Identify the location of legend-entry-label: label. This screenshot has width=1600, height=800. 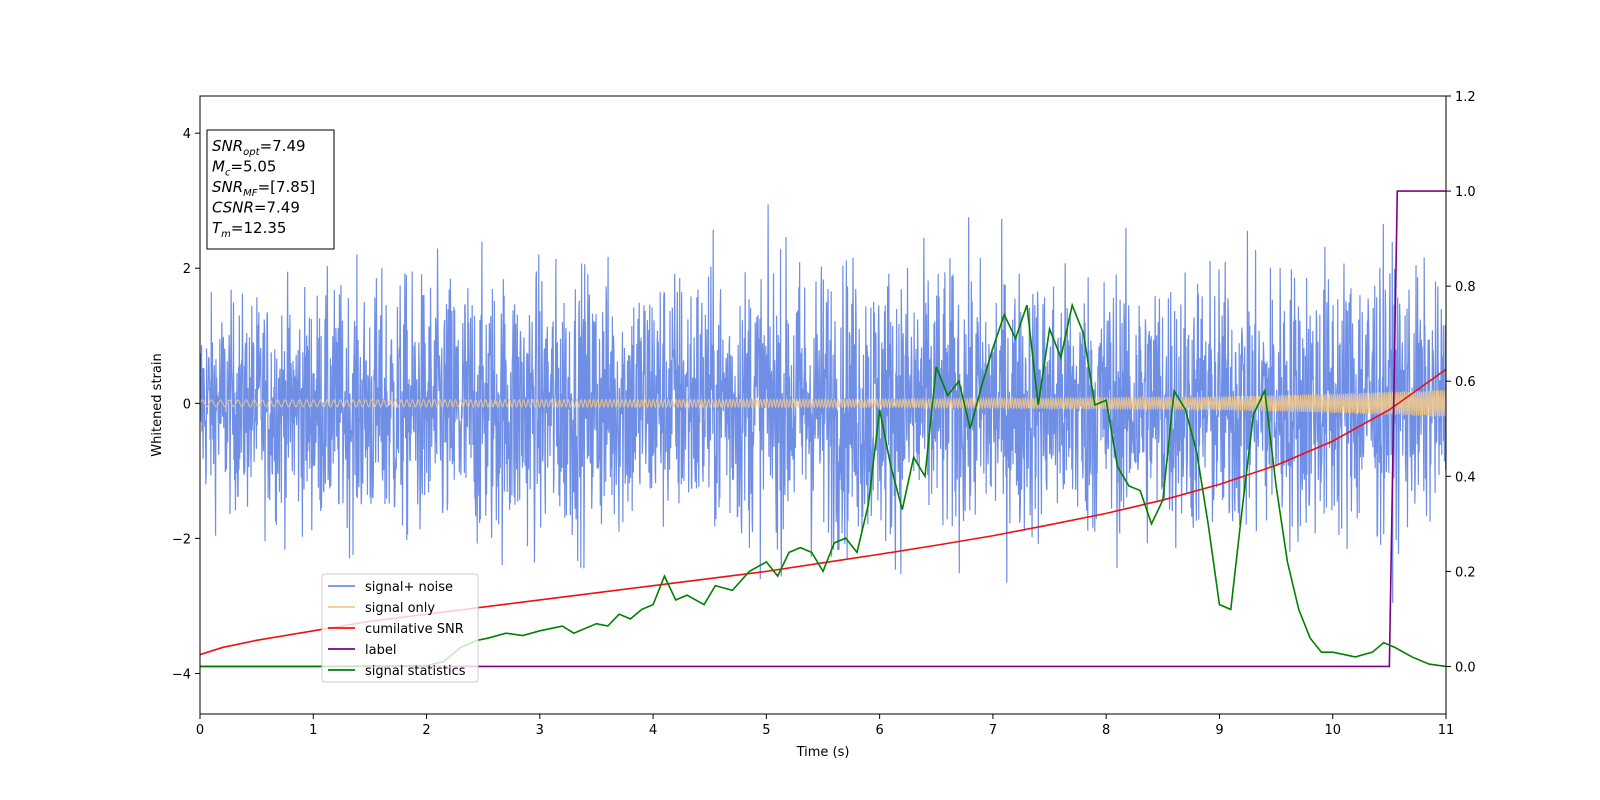
(380, 650).